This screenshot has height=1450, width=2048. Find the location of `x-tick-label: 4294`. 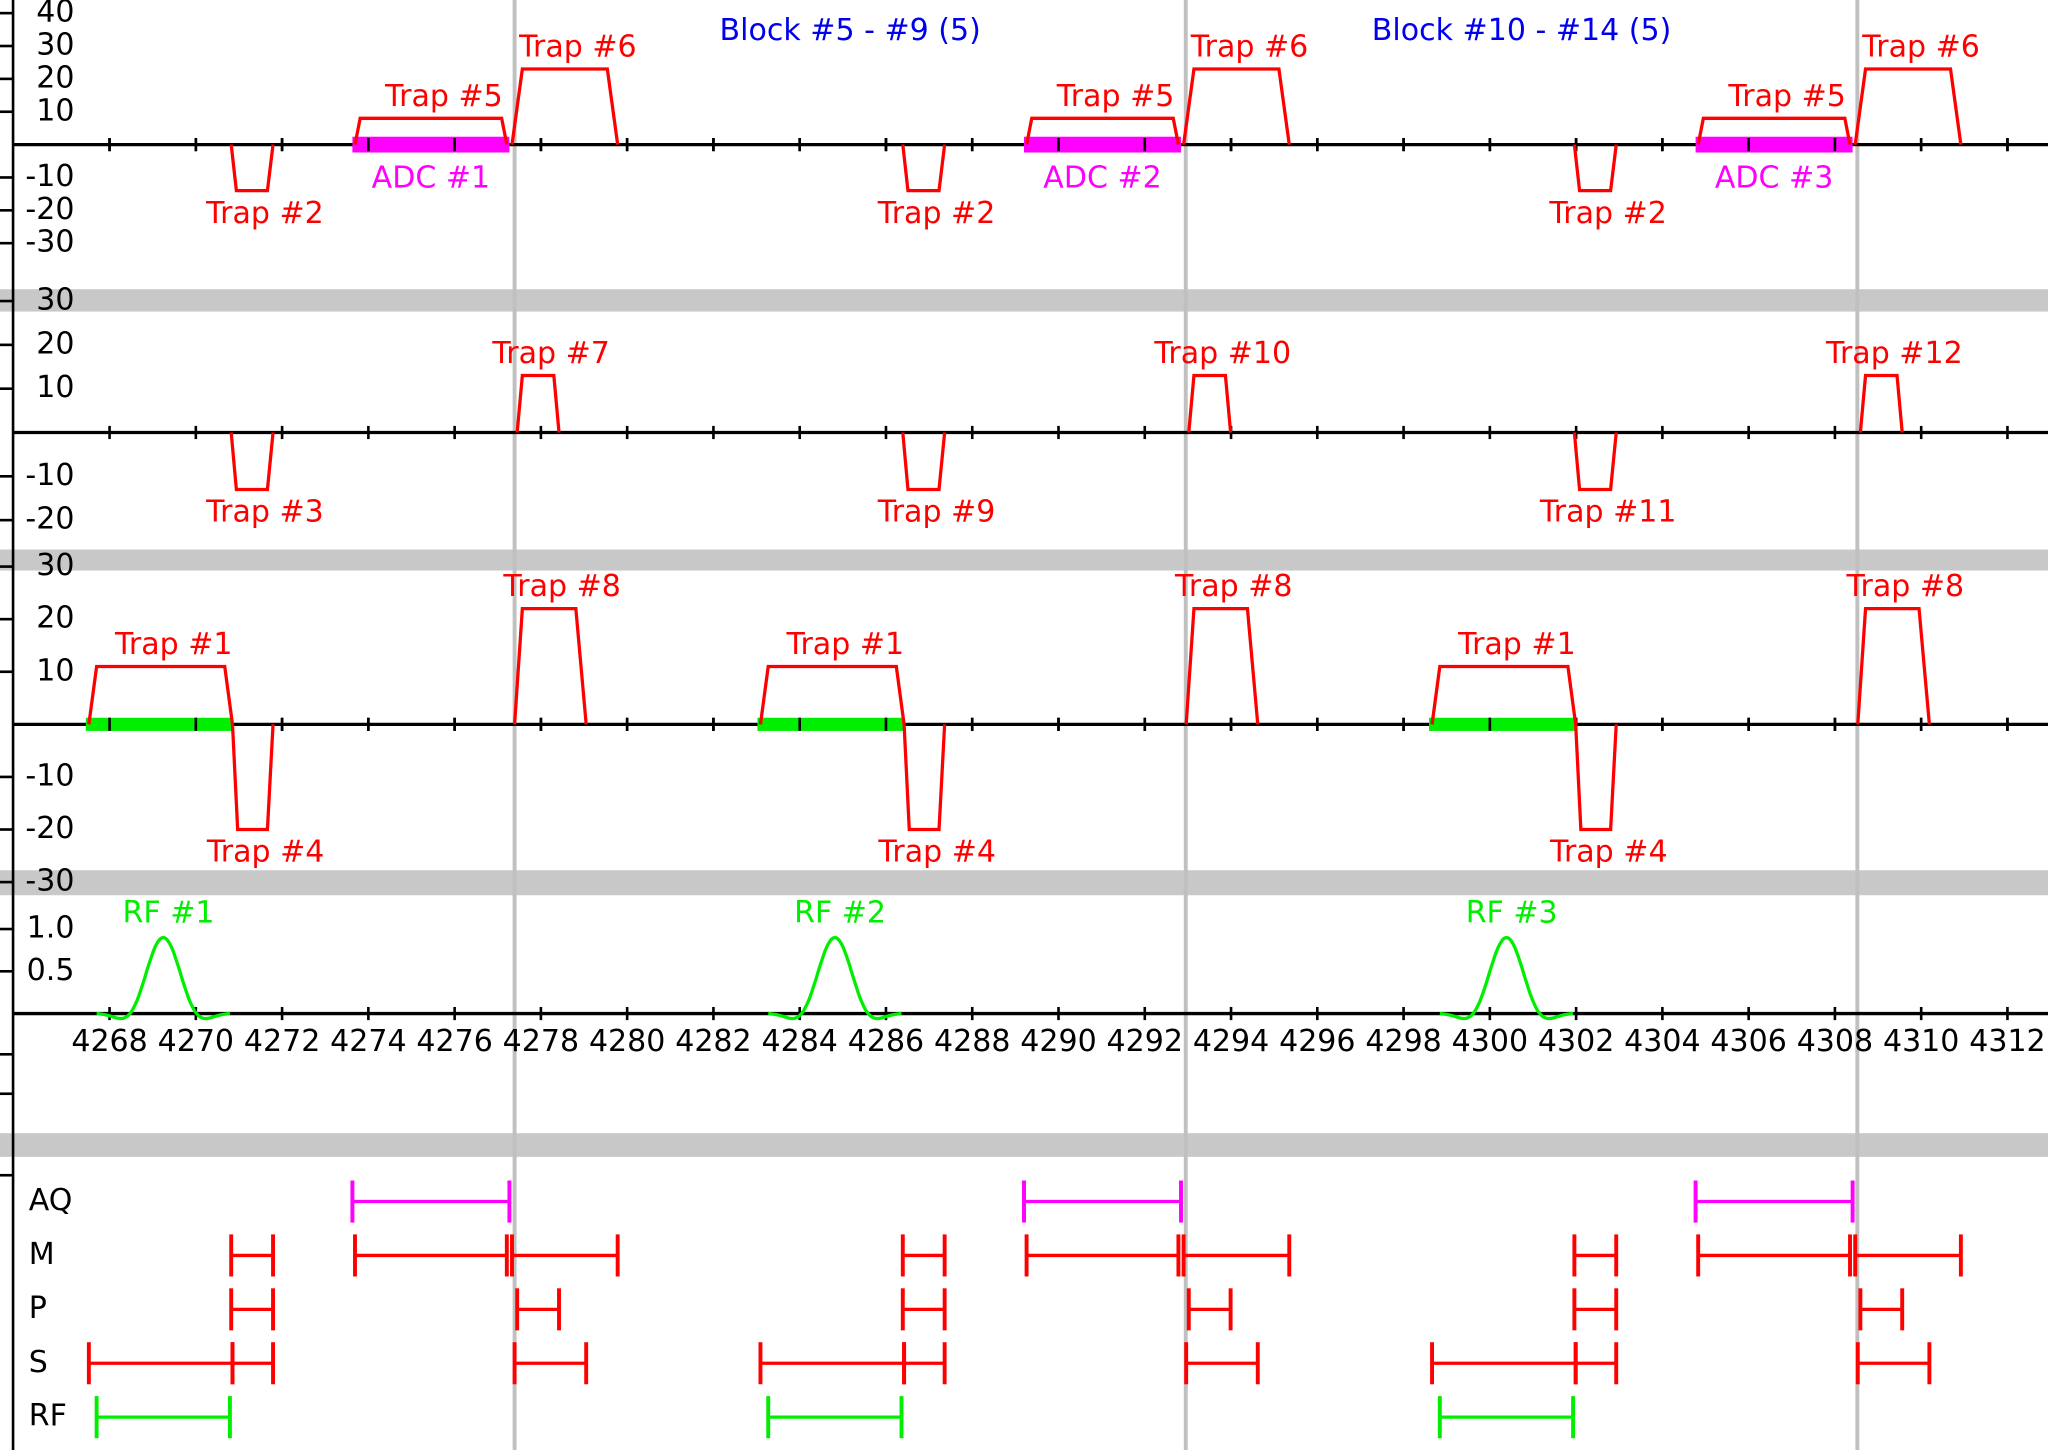

x-tick-label: 4294 is located at coordinates (1231, 1041).